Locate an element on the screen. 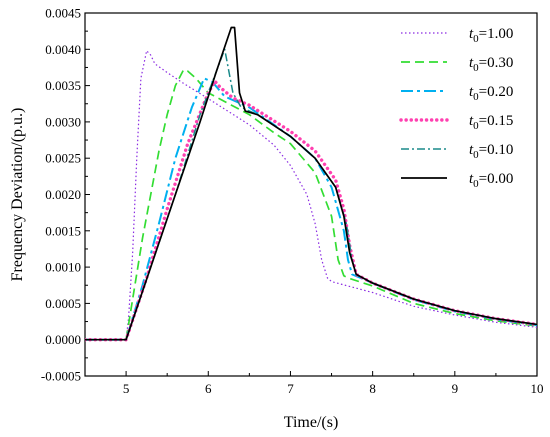 This screenshot has height=437, width=550. x-tick-label: 8 is located at coordinates (372, 388).